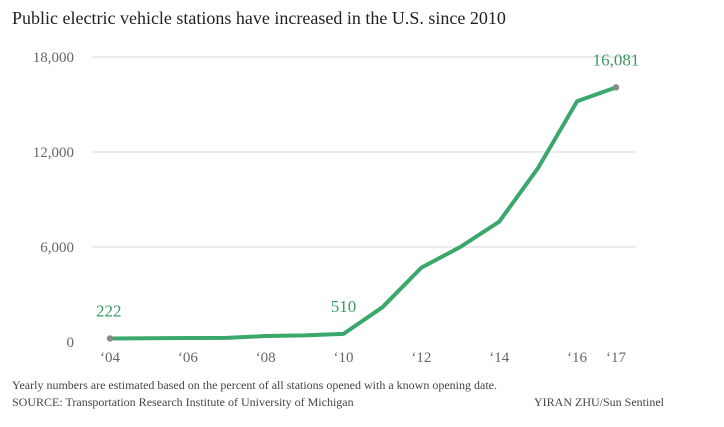  Describe the element at coordinates (110, 358) in the screenshot. I see `x-tick-label: ‘04` at that location.